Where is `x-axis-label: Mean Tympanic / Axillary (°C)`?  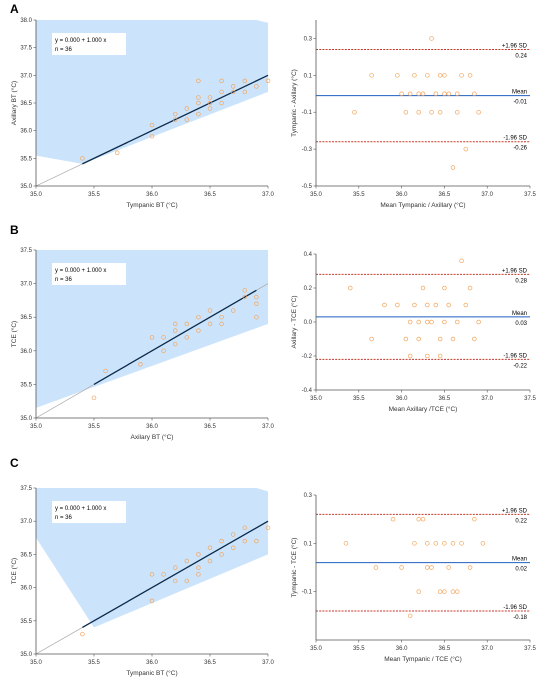
x-axis-label: Mean Tympanic / Axillary (°C) is located at coordinates (422, 205).